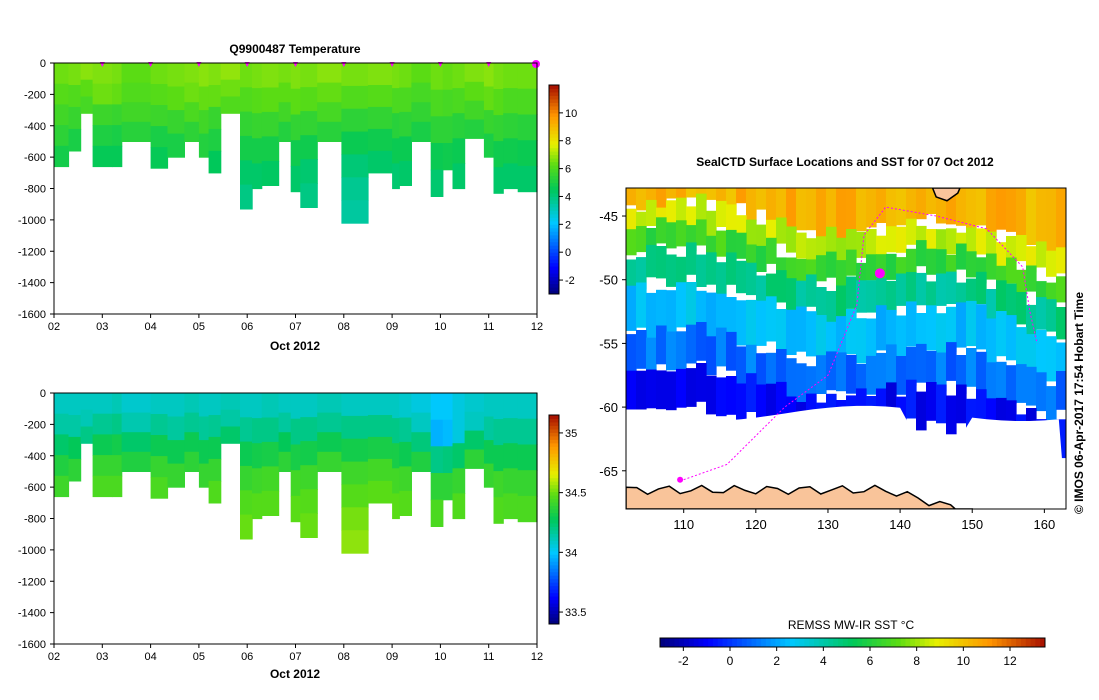 The height and width of the screenshot is (700, 1099). Describe the element at coordinates (32, 315) in the screenshot. I see `y-tick-label: -1600` at that location.